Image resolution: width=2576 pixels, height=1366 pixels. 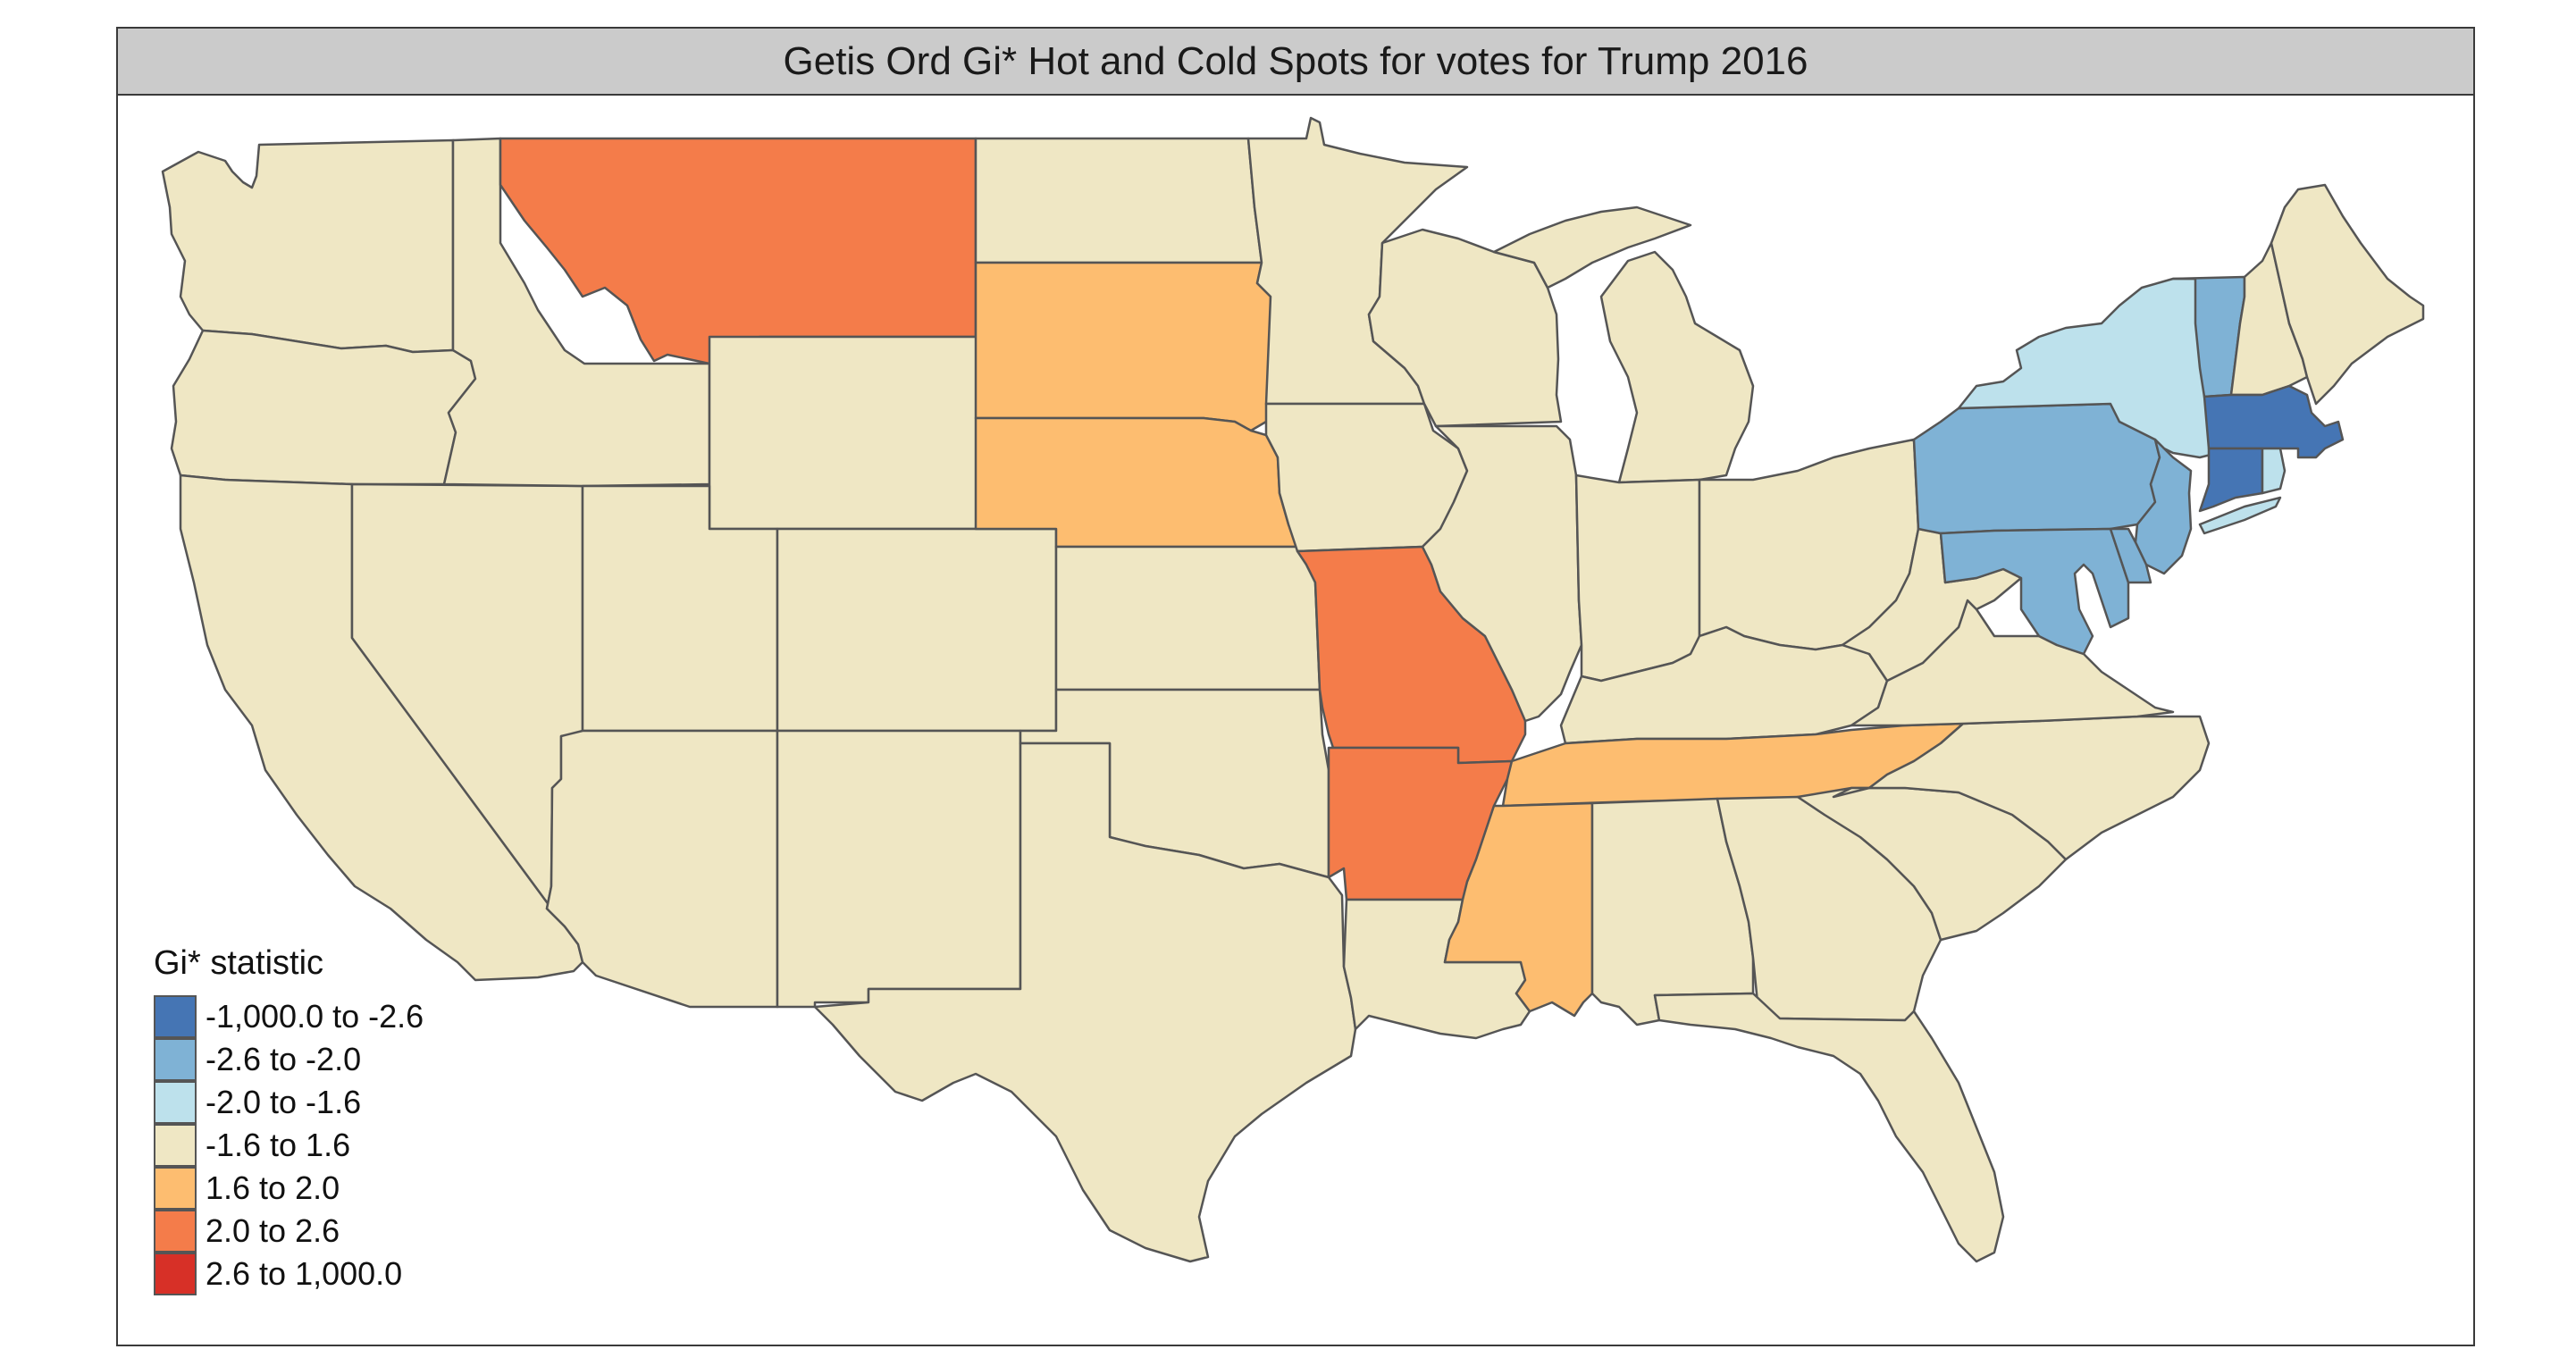 What do you see at coordinates (1123, 347) in the screenshot?
I see `state-south-dakota` at bounding box center [1123, 347].